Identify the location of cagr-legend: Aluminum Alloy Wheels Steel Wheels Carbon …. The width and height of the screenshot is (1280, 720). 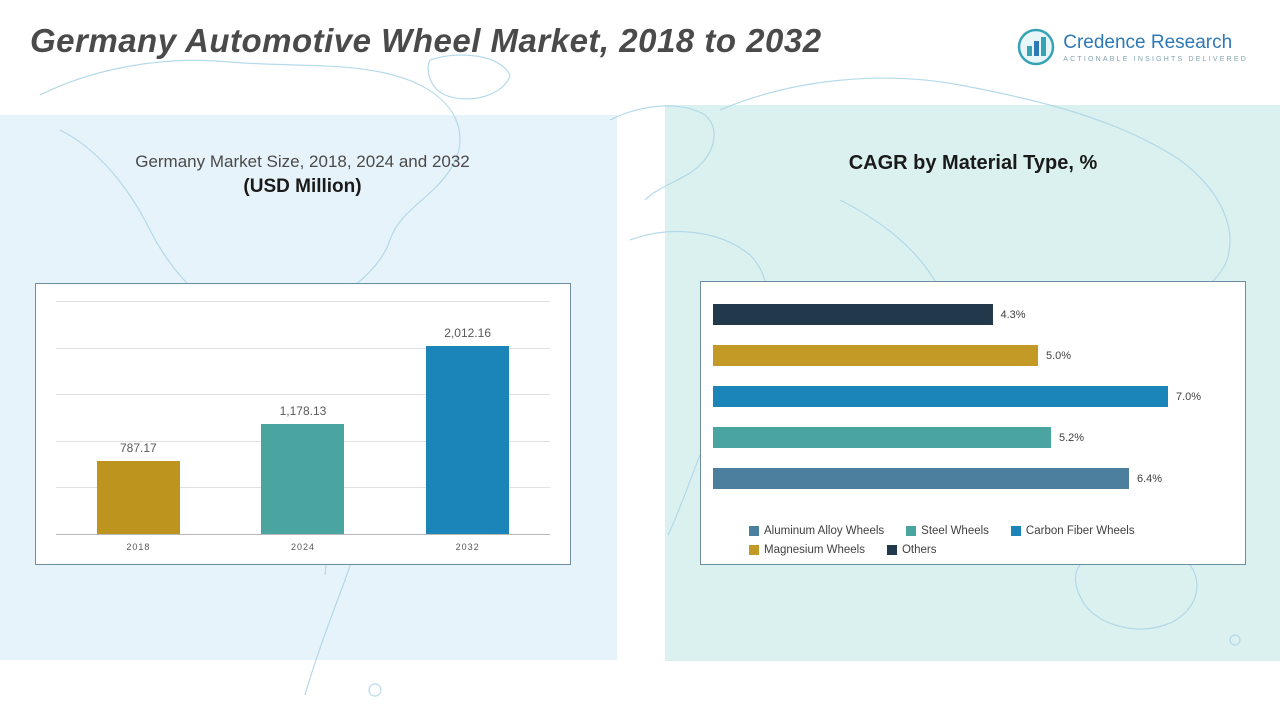
(992, 540).